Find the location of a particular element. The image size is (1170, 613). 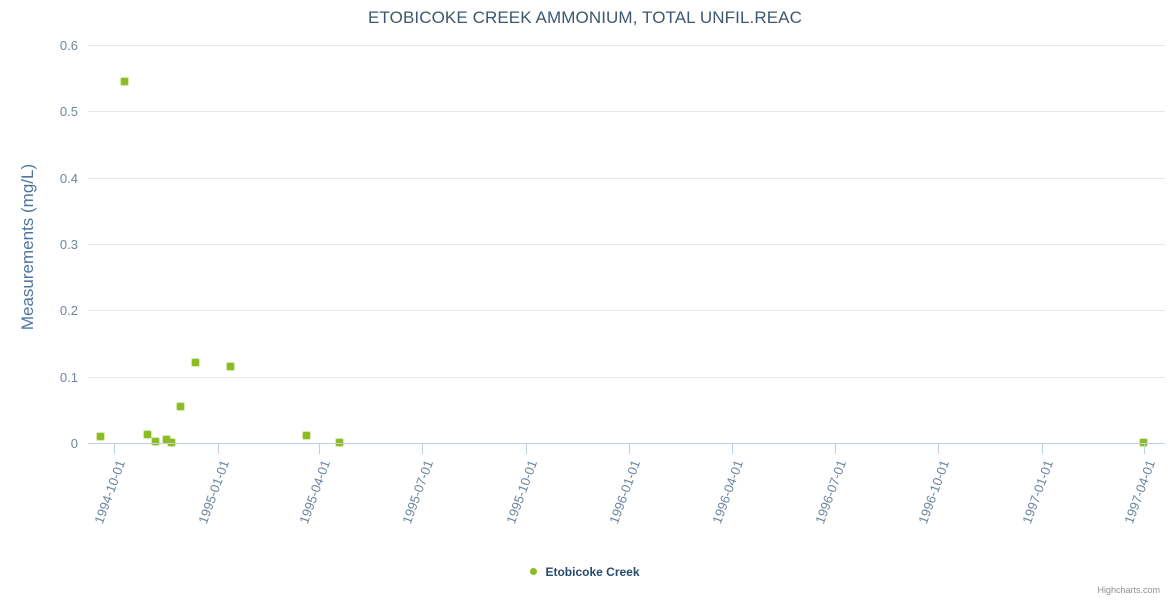

x-axis-tick-label: 1996-01-01 is located at coordinates (625, 492).